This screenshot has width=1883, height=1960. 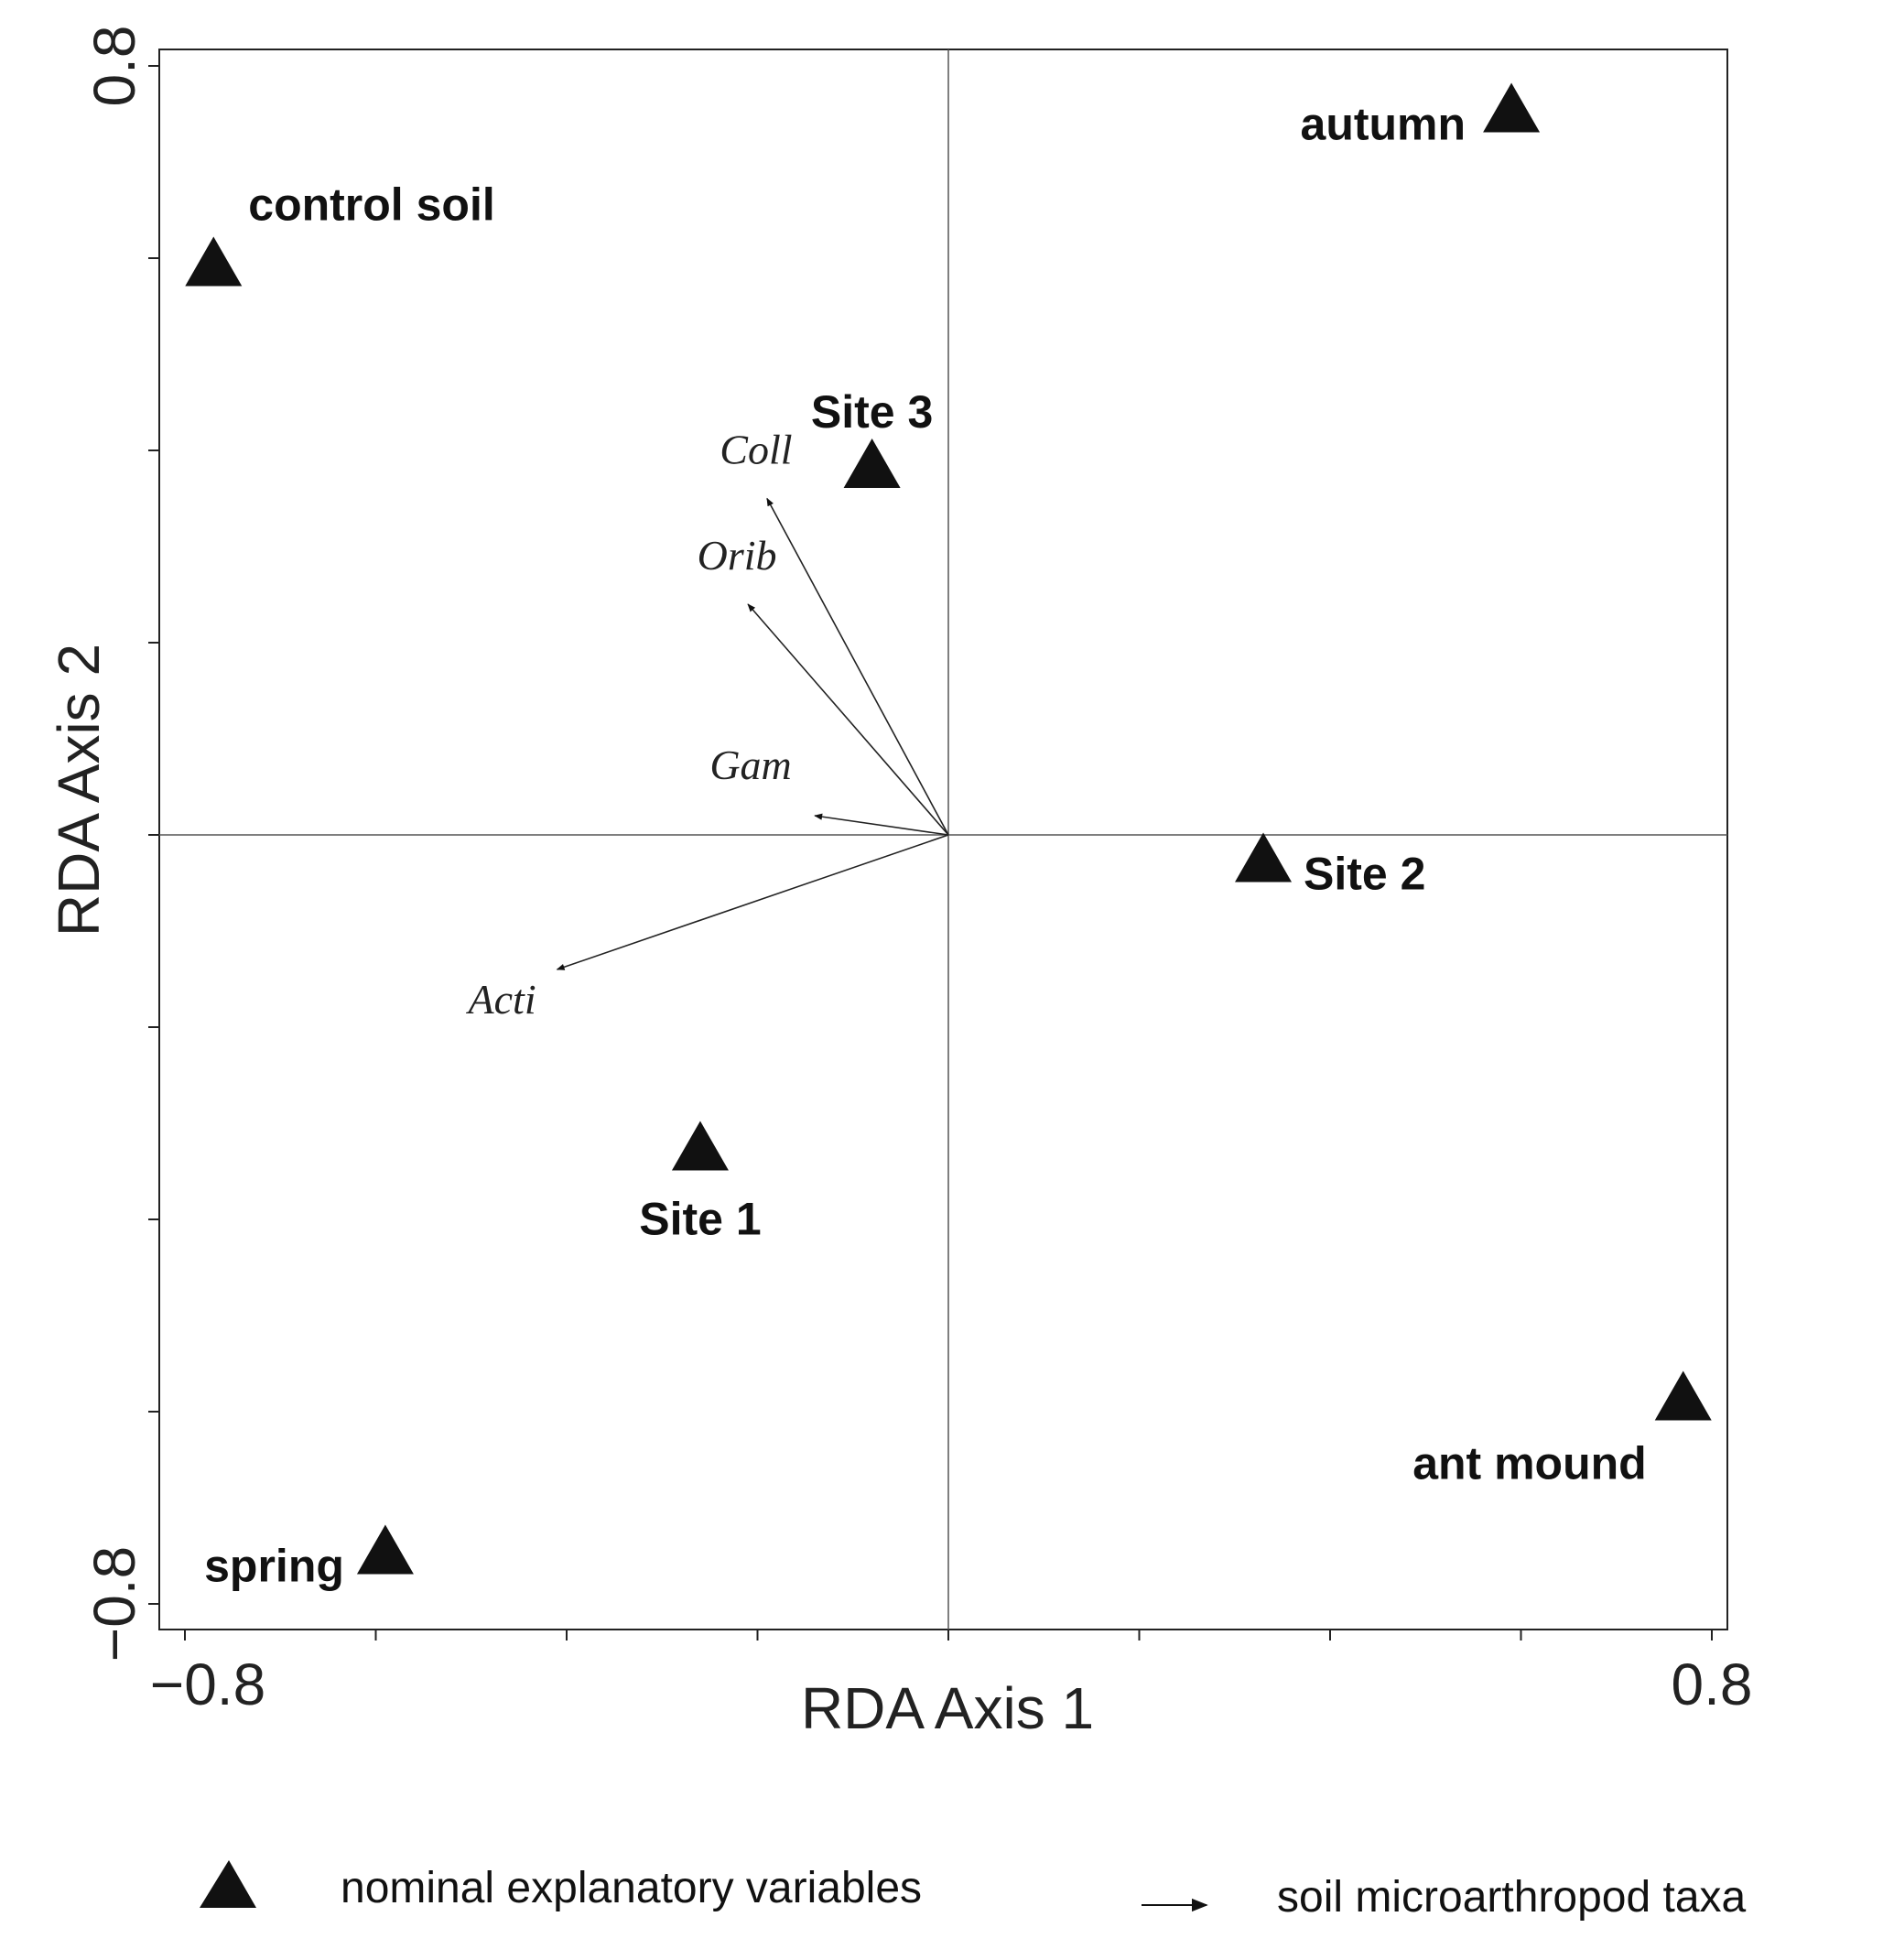 What do you see at coordinates (848, 720) in the screenshot?
I see `arrow-orib` at bounding box center [848, 720].